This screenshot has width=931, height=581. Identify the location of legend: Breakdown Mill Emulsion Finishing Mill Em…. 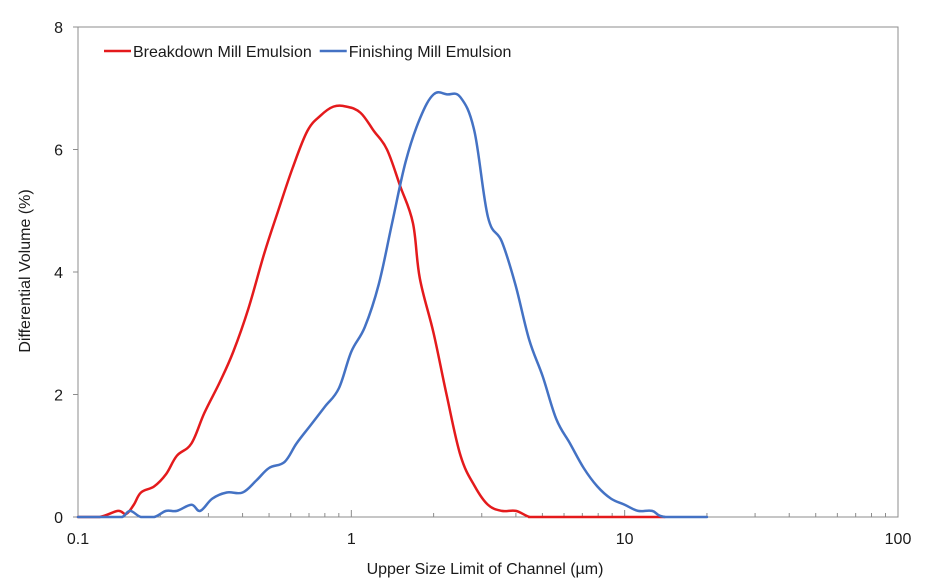
(307, 52).